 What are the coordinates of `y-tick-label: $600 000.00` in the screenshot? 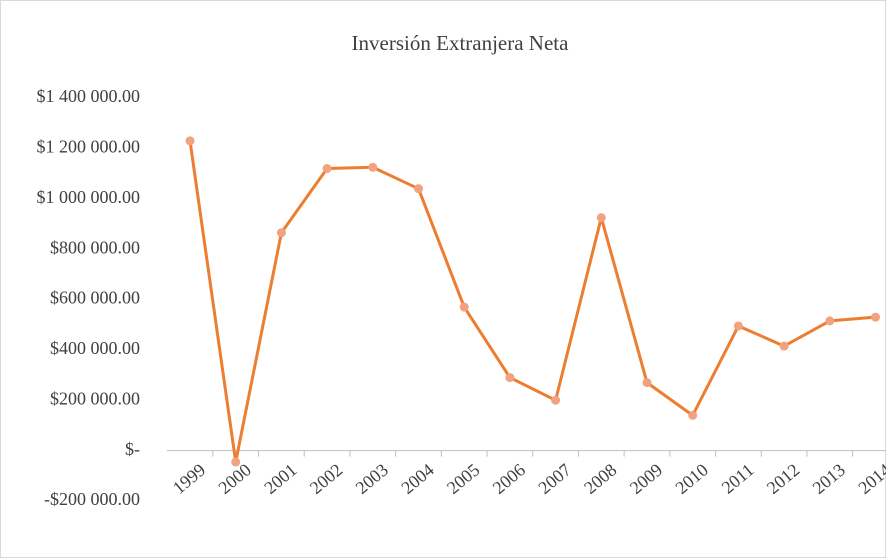 It's located at (95, 298).